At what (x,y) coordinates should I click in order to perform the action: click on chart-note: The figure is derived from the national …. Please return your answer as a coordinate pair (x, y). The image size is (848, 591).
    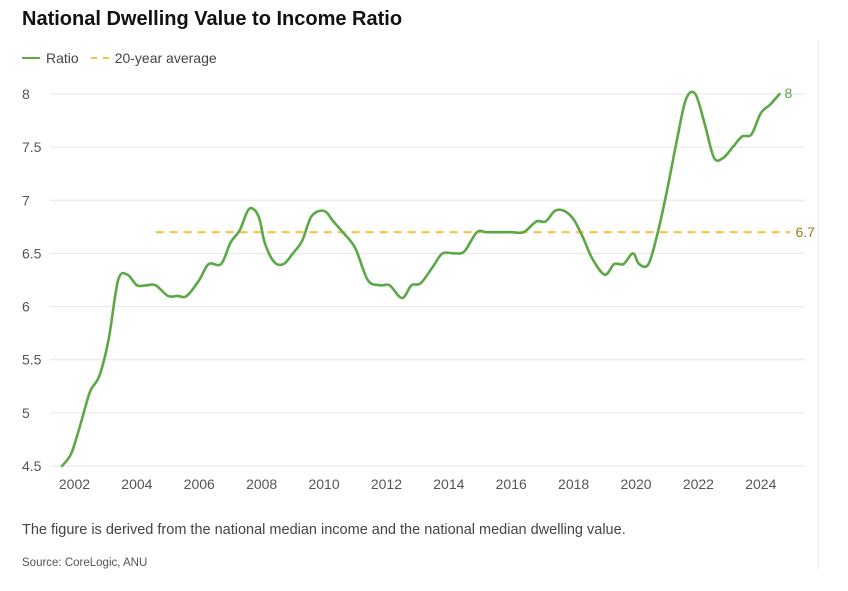
    Looking at the image, I should click on (324, 530).